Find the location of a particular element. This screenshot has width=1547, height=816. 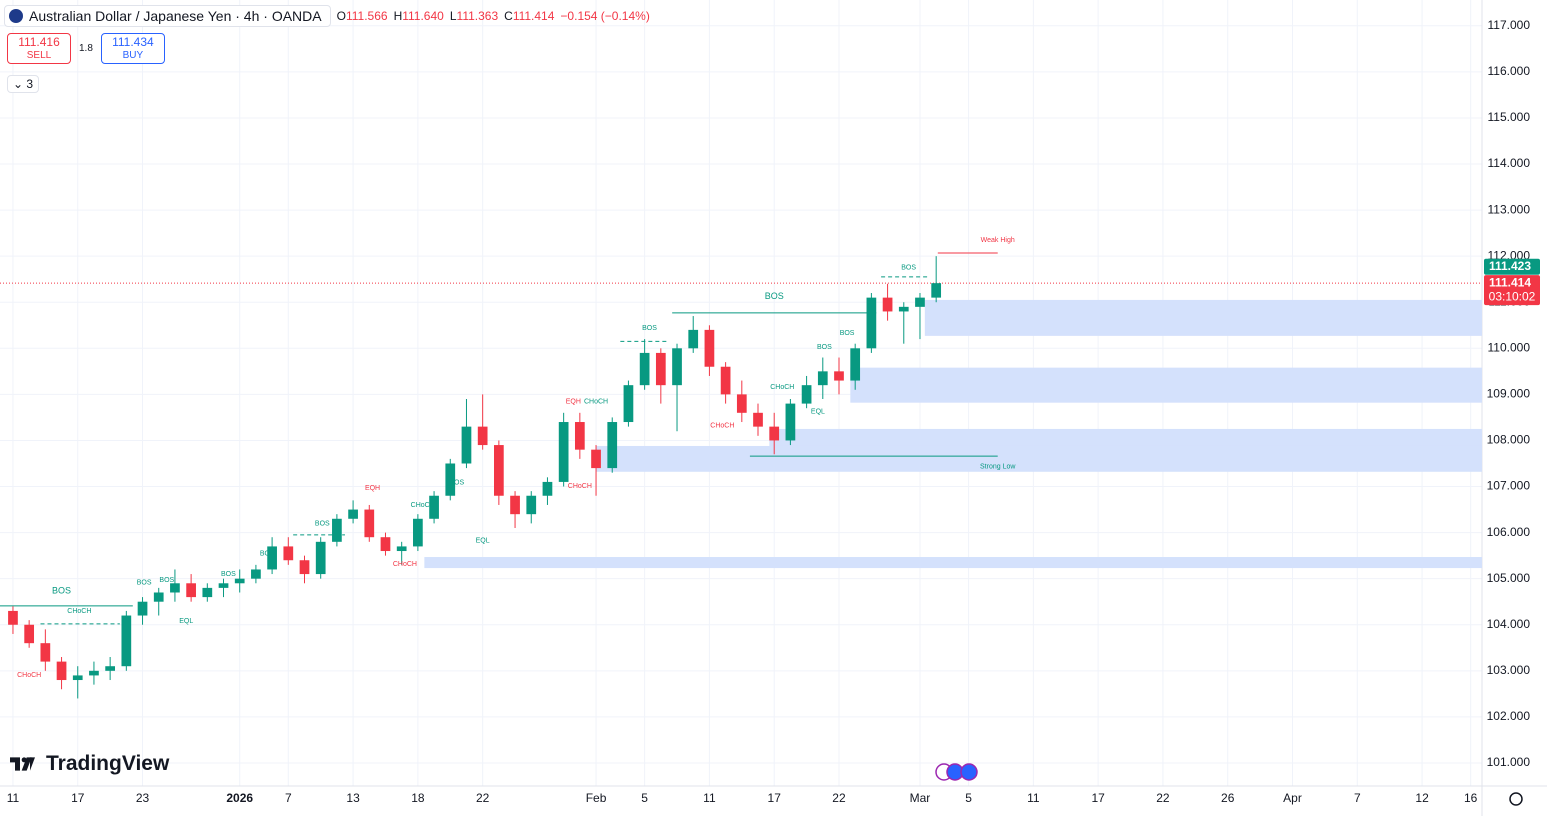

x-tick-label: Feb is located at coordinates (596, 798).